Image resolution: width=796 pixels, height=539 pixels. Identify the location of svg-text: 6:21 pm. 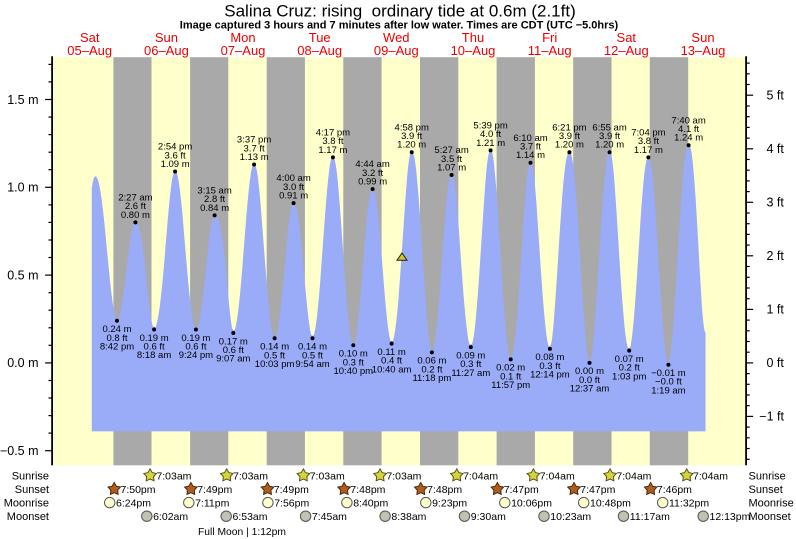
(569, 127).